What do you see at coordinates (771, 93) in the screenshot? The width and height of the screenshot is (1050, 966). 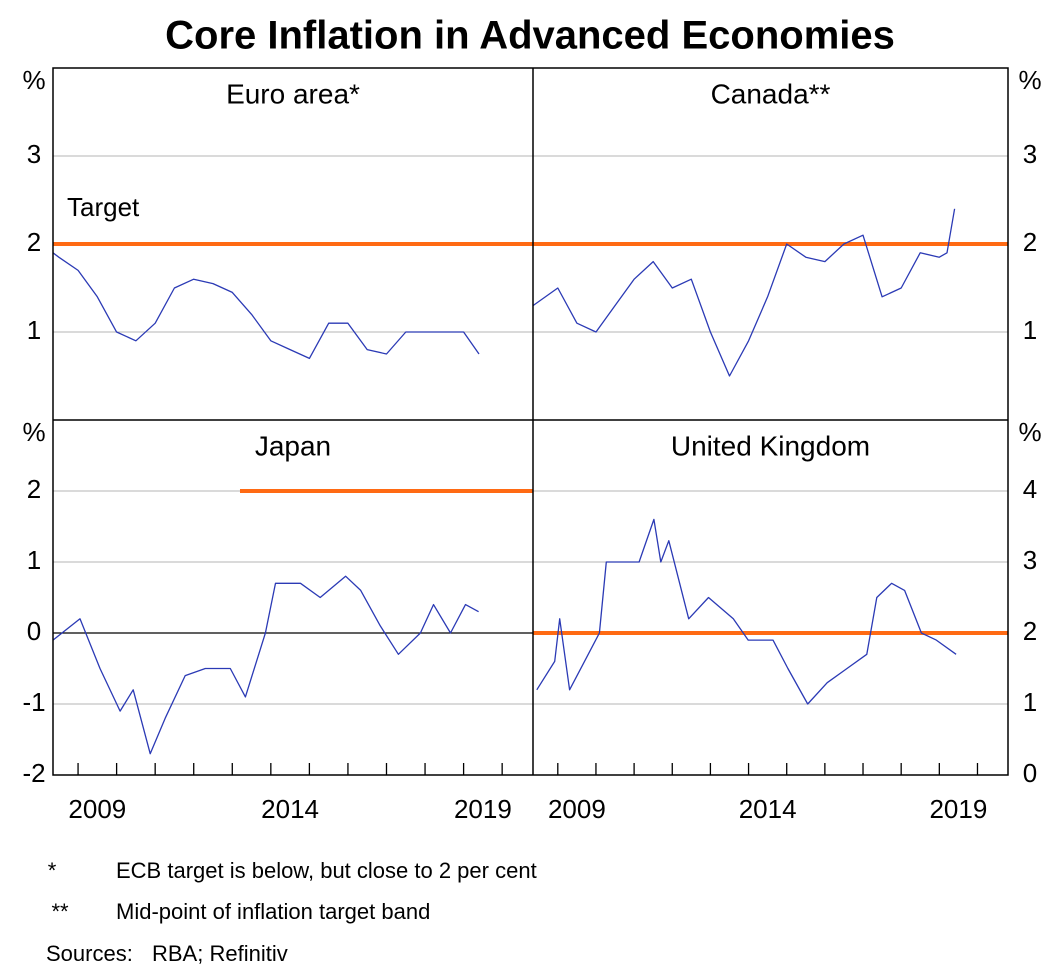 I see `panel-title: Canada**` at bounding box center [771, 93].